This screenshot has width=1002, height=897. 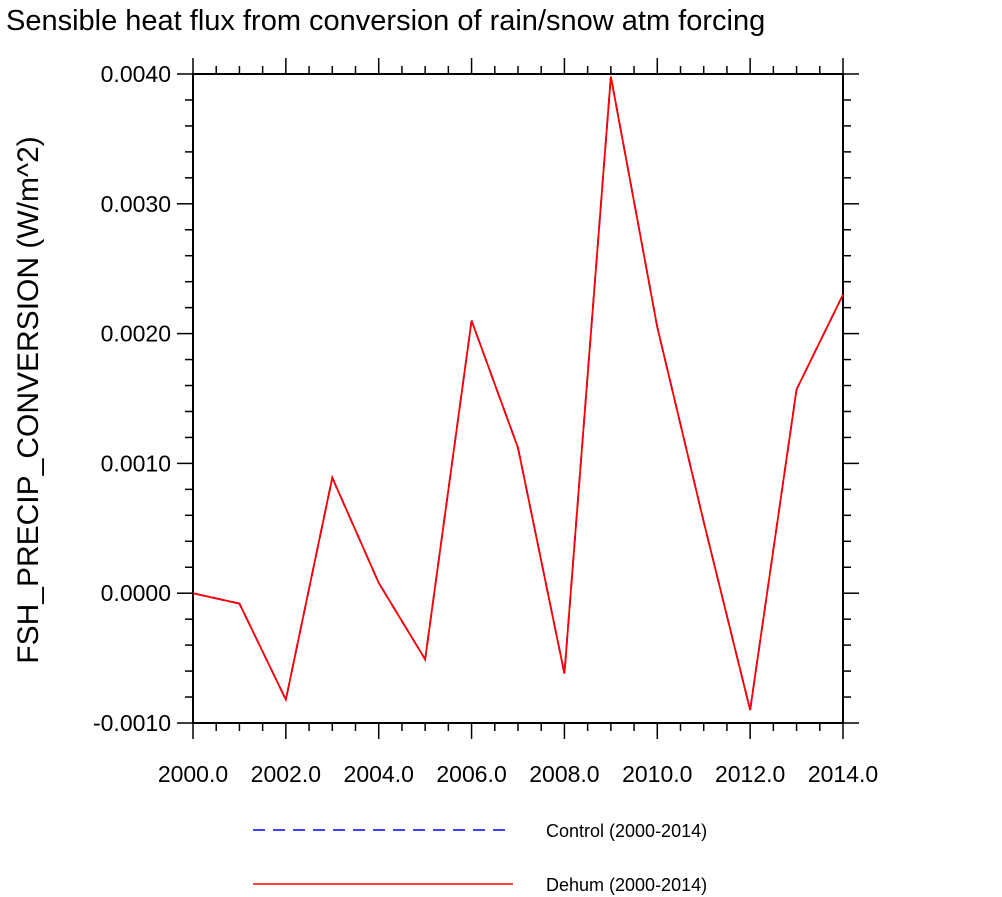 I want to click on y-axis-label: FSH_PRECIP_CONVERSION (W/m^2), so click(x=28, y=399).